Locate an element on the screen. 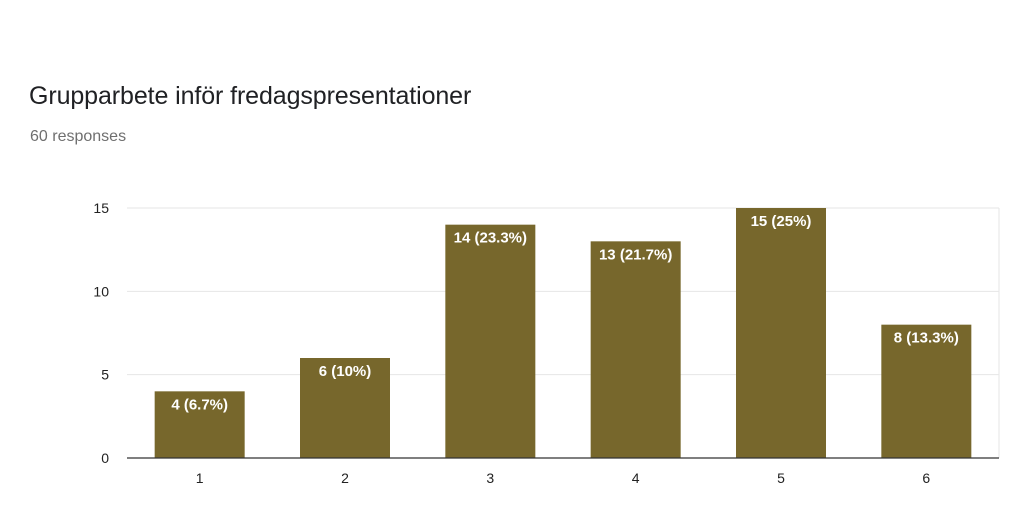  y-tick-label: 10 is located at coordinates (101, 291).